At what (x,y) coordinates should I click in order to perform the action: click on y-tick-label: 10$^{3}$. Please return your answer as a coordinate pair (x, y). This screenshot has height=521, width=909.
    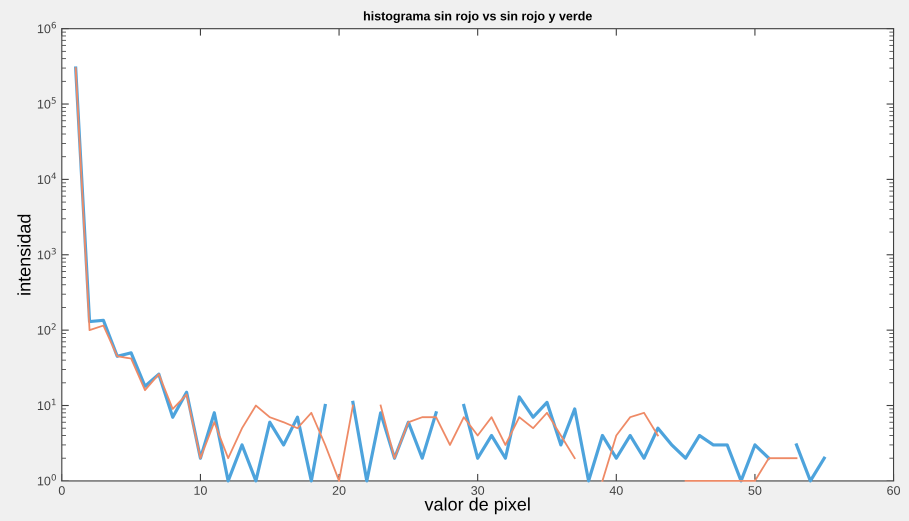
    Looking at the image, I should click on (47, 254).